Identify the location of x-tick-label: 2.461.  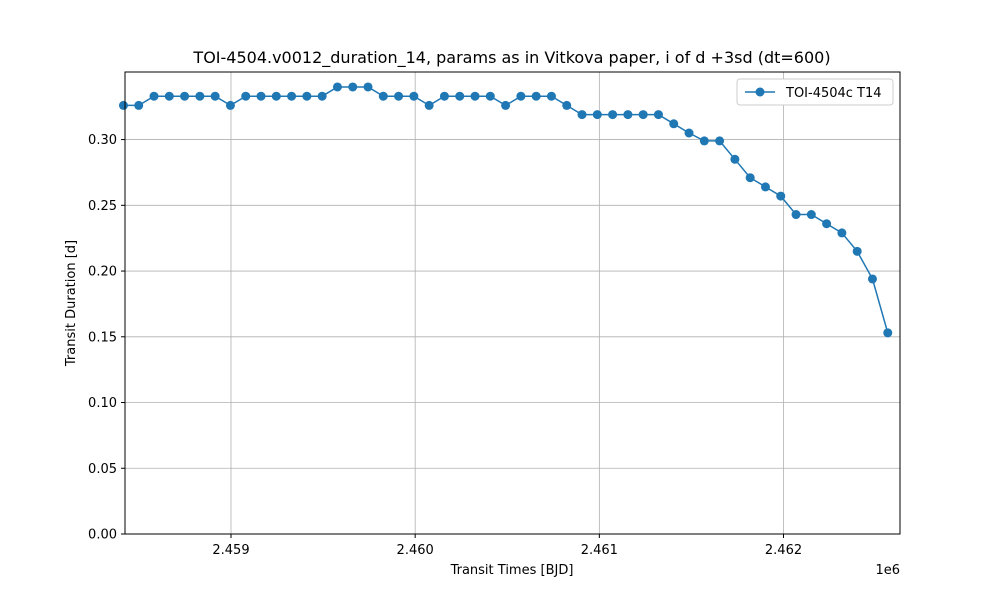
(599, 550).